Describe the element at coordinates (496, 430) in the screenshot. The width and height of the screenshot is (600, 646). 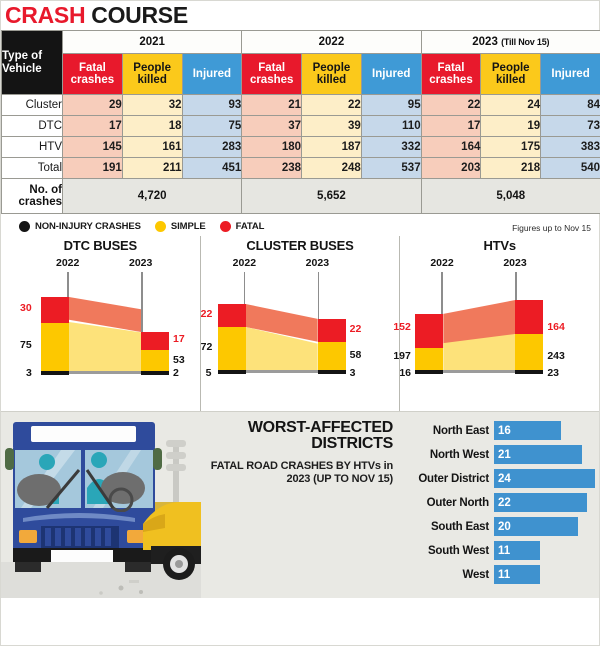
I see `district-row: North East 16` at that location.